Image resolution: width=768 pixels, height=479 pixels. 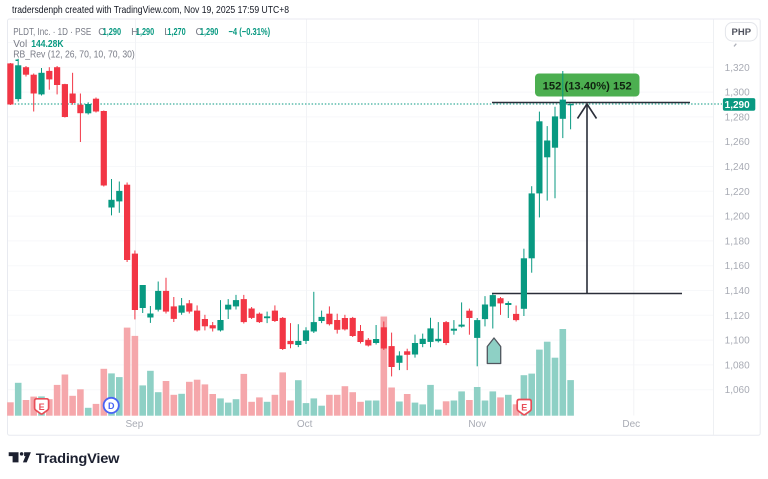 I want to click on svg-text: 1,180, so click(x=737, y=241).